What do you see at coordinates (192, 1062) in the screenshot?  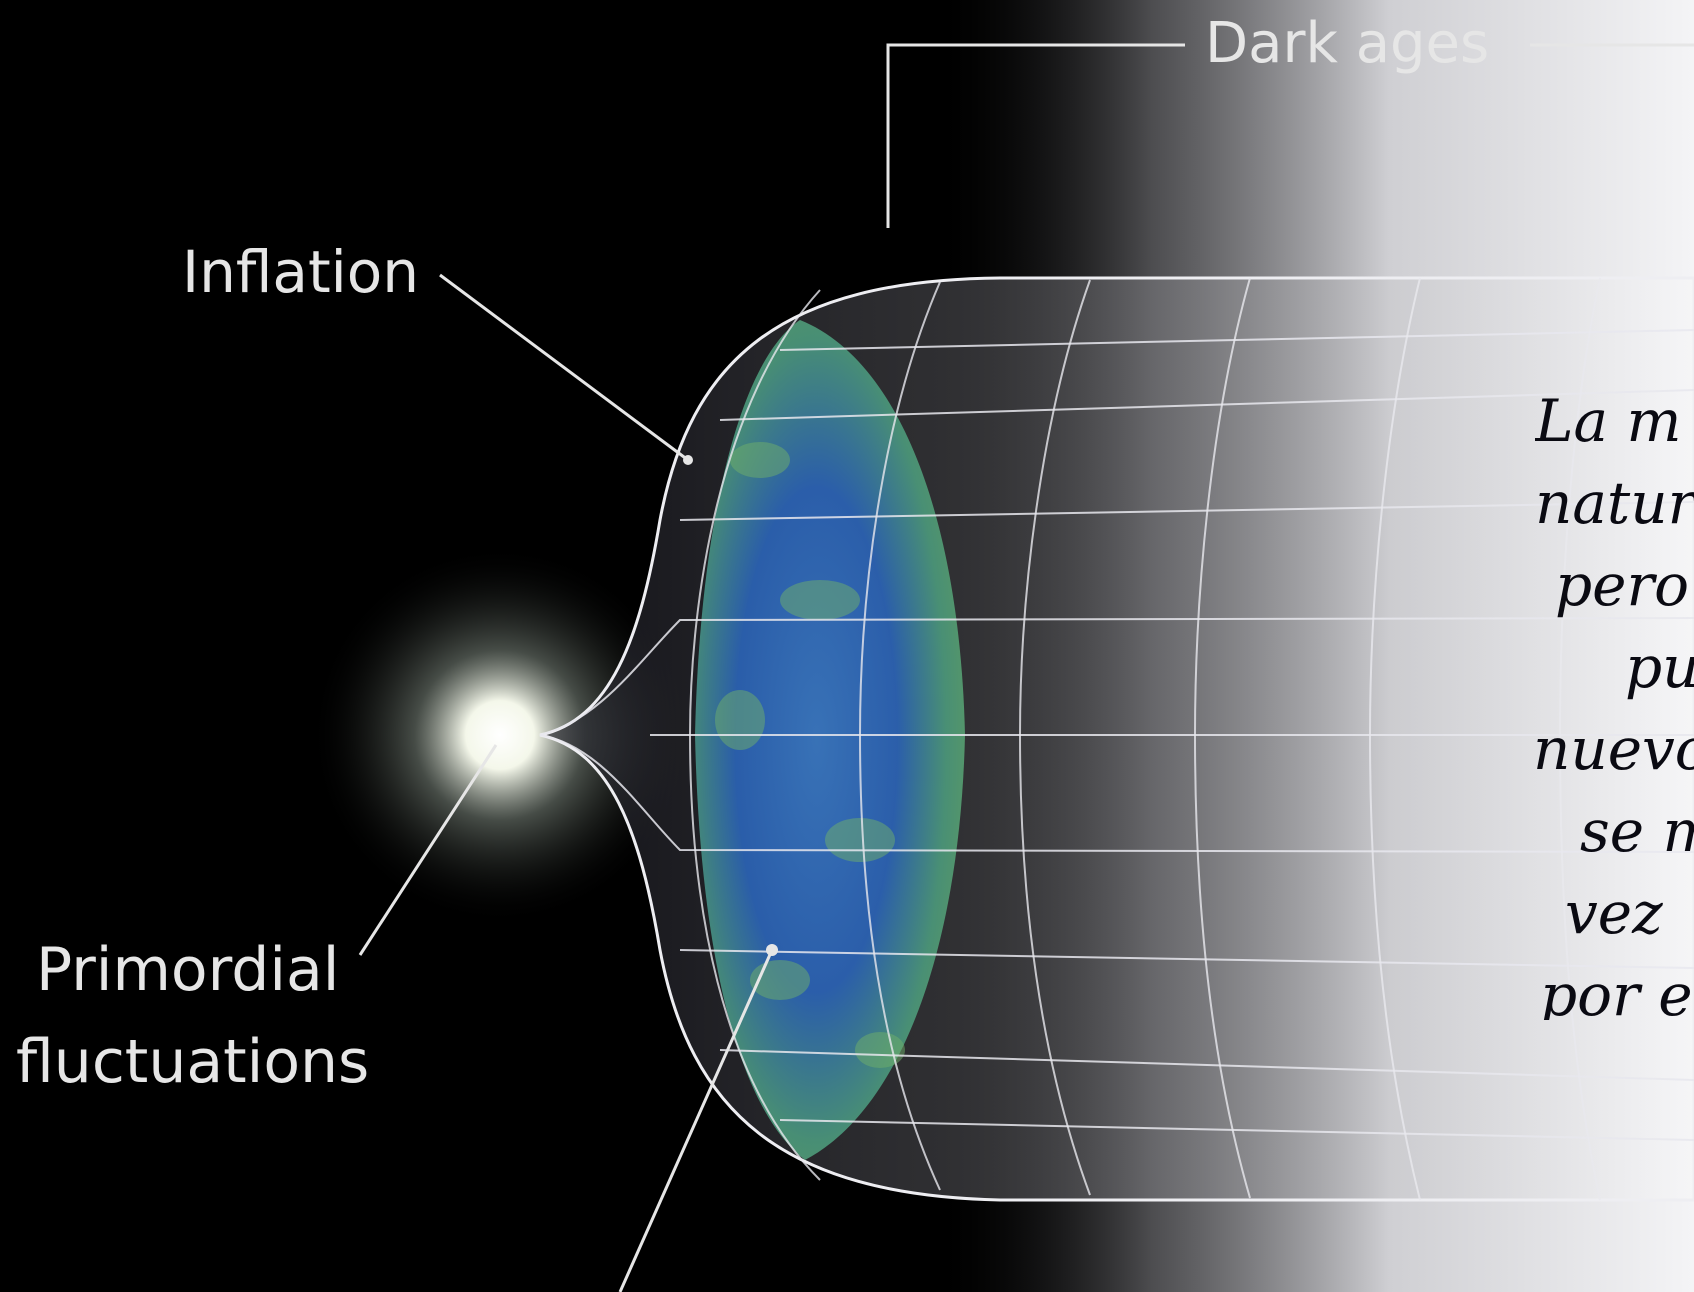 I see `primordial-label-line2: fluctuations` at bounding box center [192, 1062].